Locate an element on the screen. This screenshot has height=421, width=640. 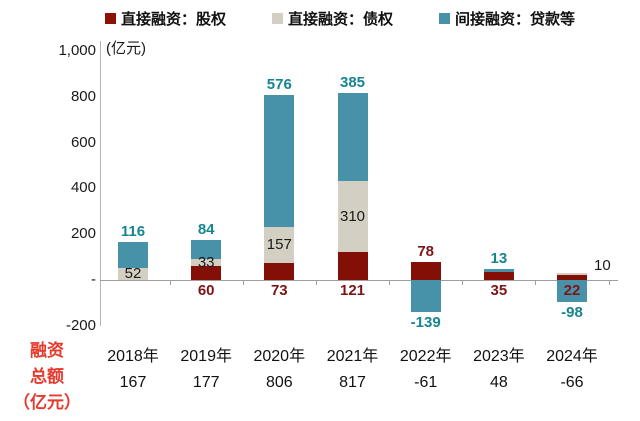
bar-segment-loans-2022年 is located at coordinates (425, 296).